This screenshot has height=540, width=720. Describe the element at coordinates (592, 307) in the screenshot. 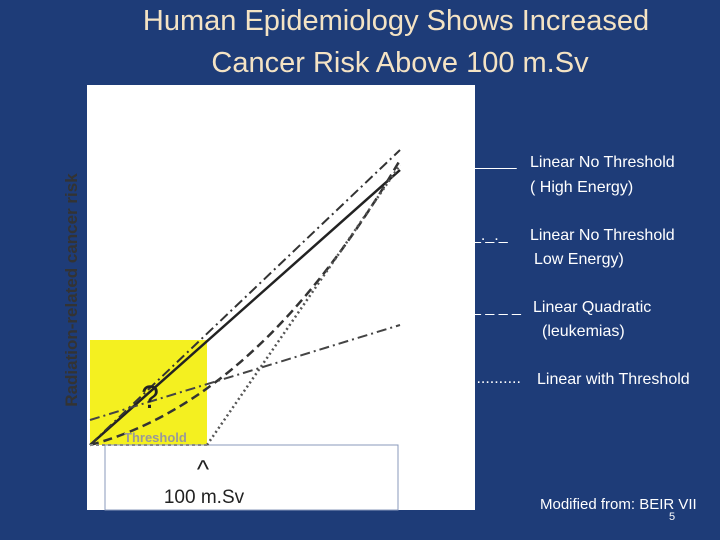

I see `legend-label: Linear Quadratic` at that location.